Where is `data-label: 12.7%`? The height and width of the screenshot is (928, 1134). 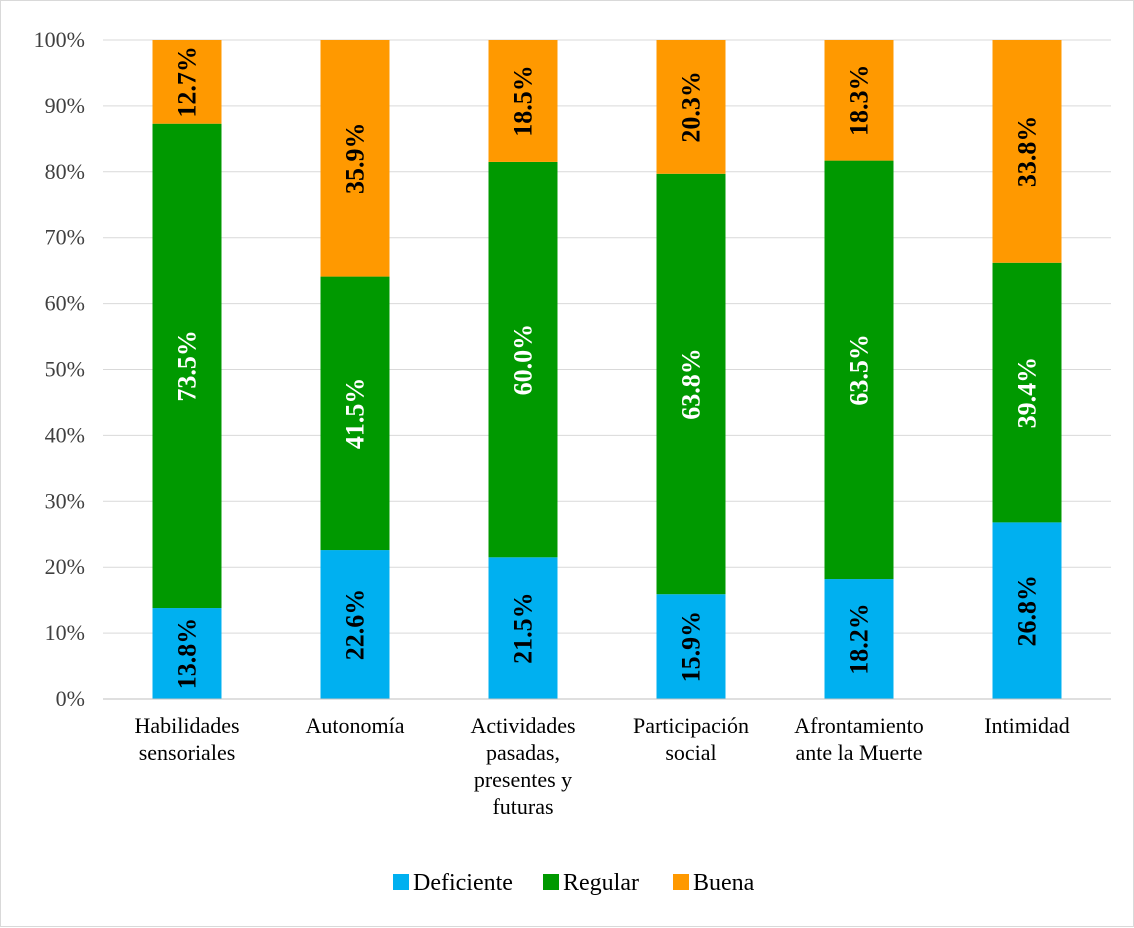 data-label: 12.7% is located at coordinates (187, 82).